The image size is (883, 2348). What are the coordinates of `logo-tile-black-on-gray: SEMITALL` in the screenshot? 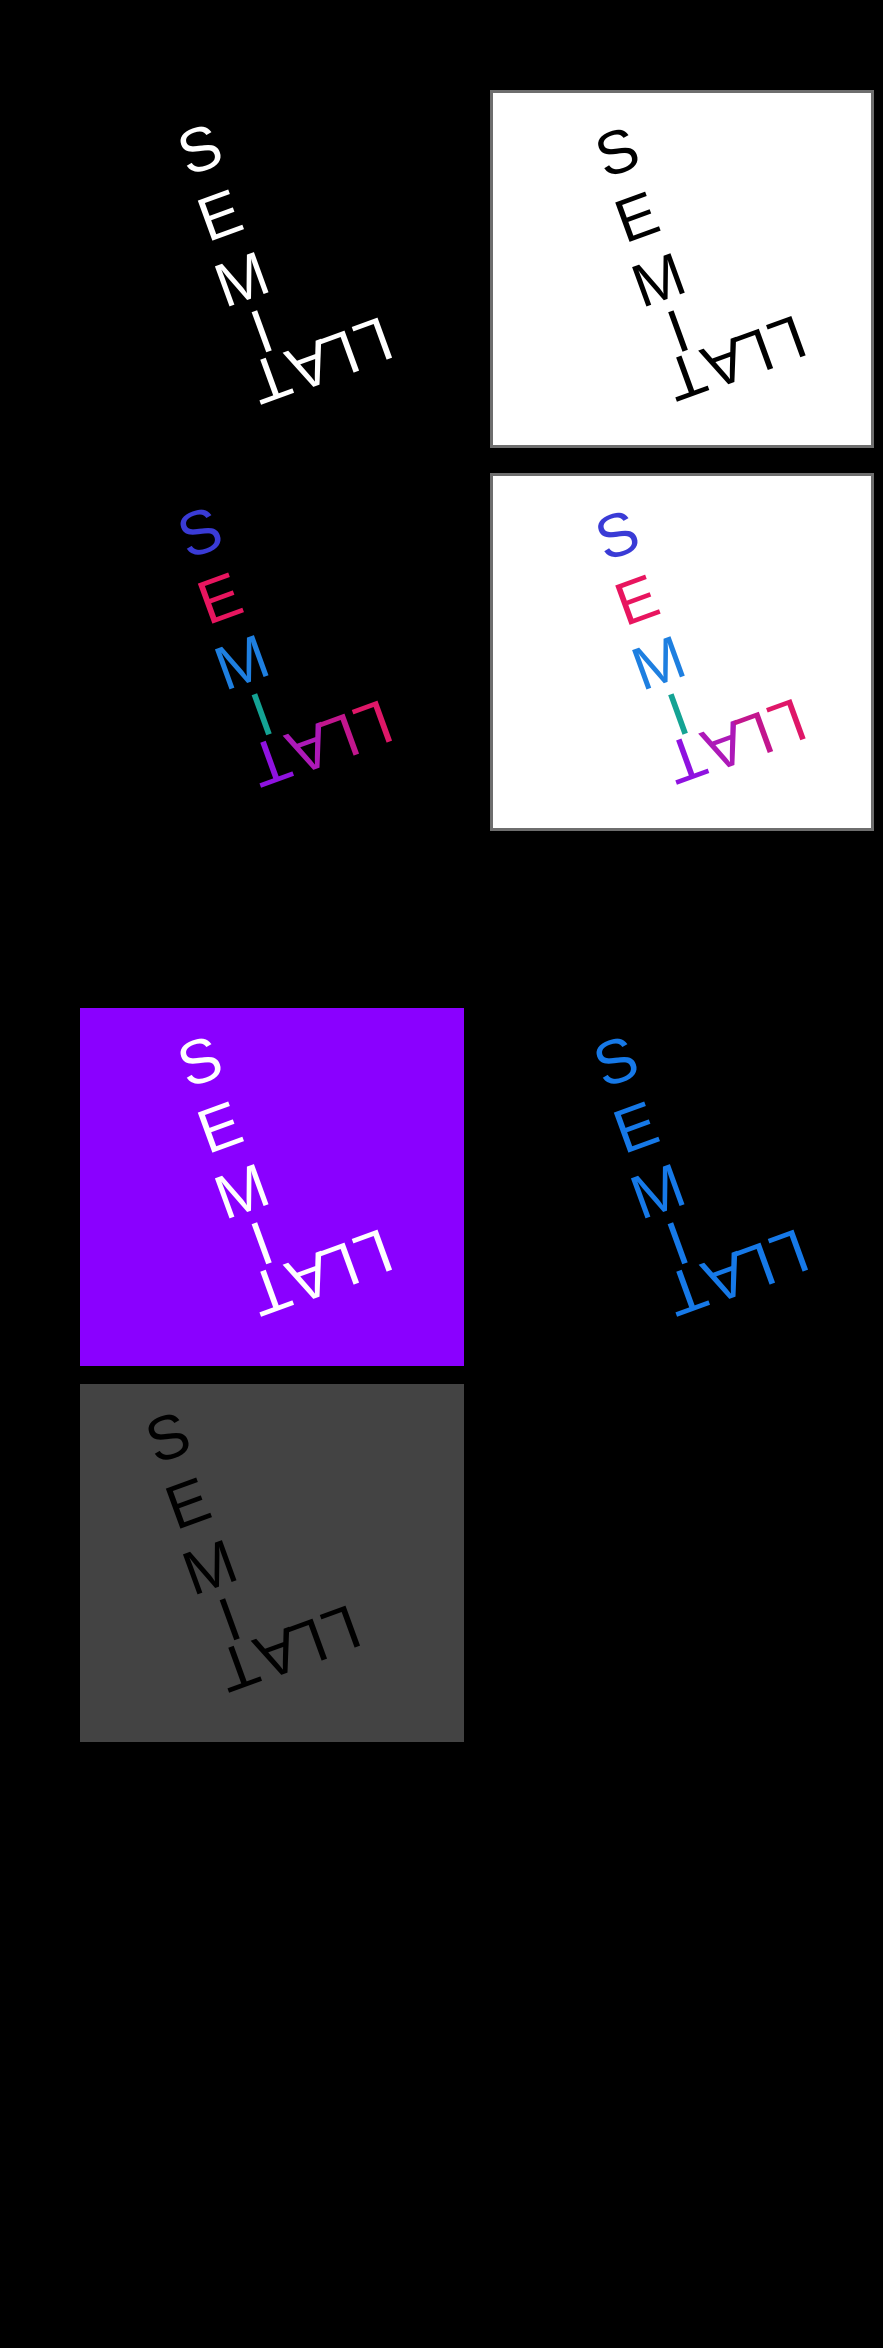 It's located at (272, 1563).